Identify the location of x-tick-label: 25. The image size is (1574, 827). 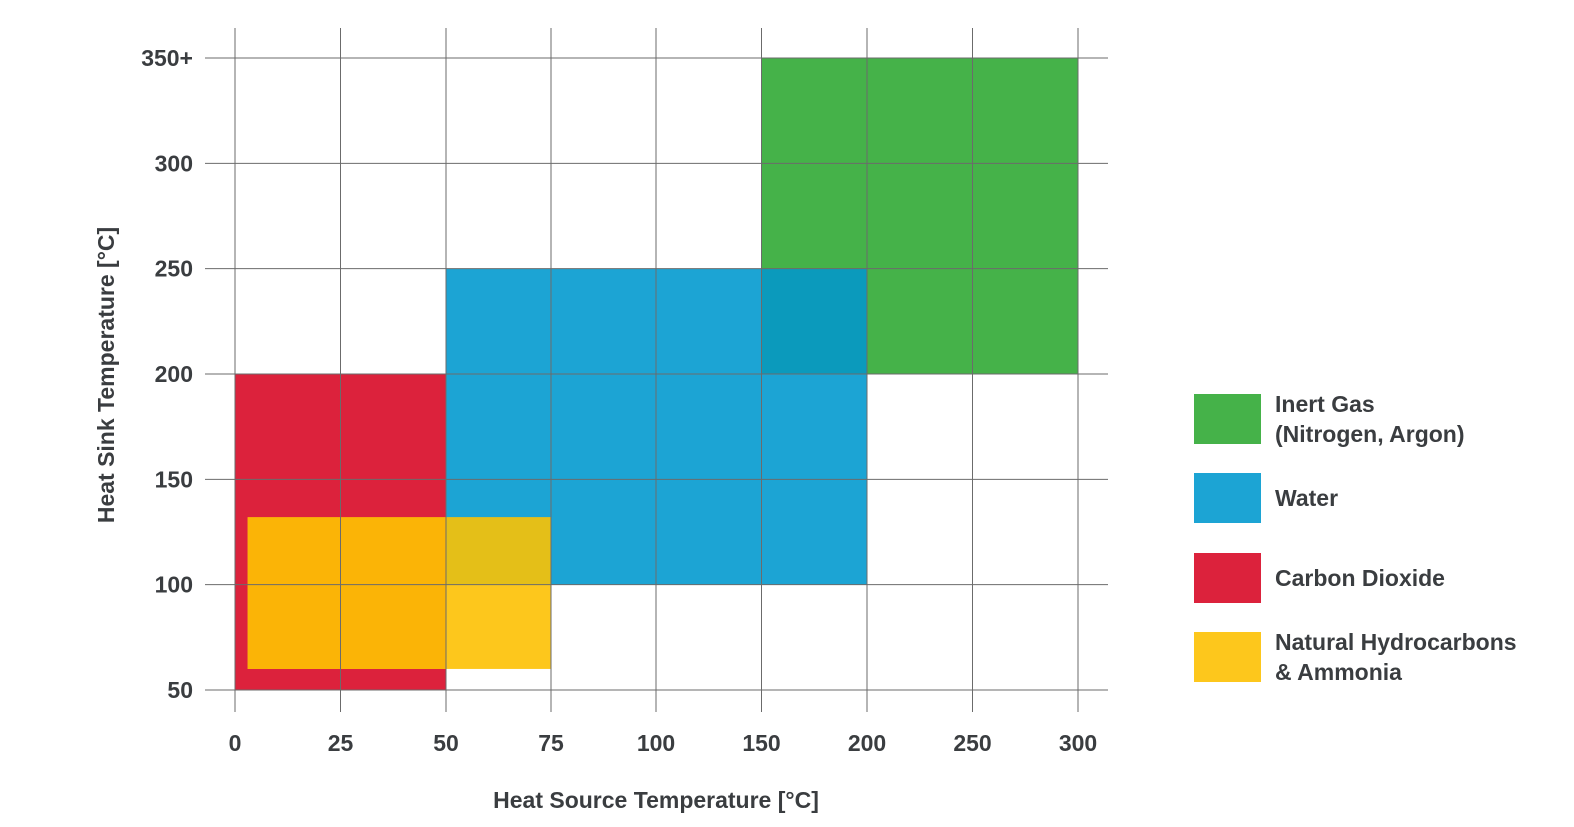
(341, 743).